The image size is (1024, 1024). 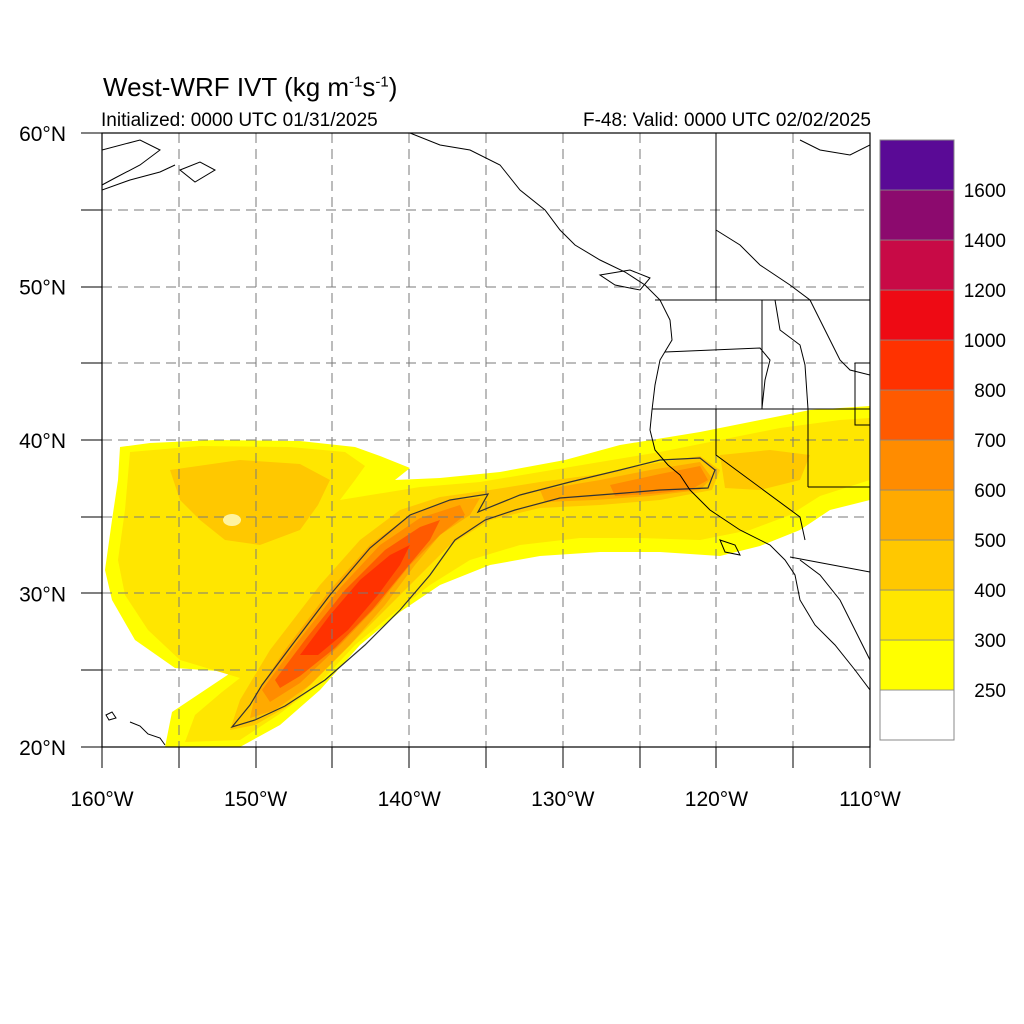 I want to click on lon-tick-label: 160°W, so click(x=101, y=799).